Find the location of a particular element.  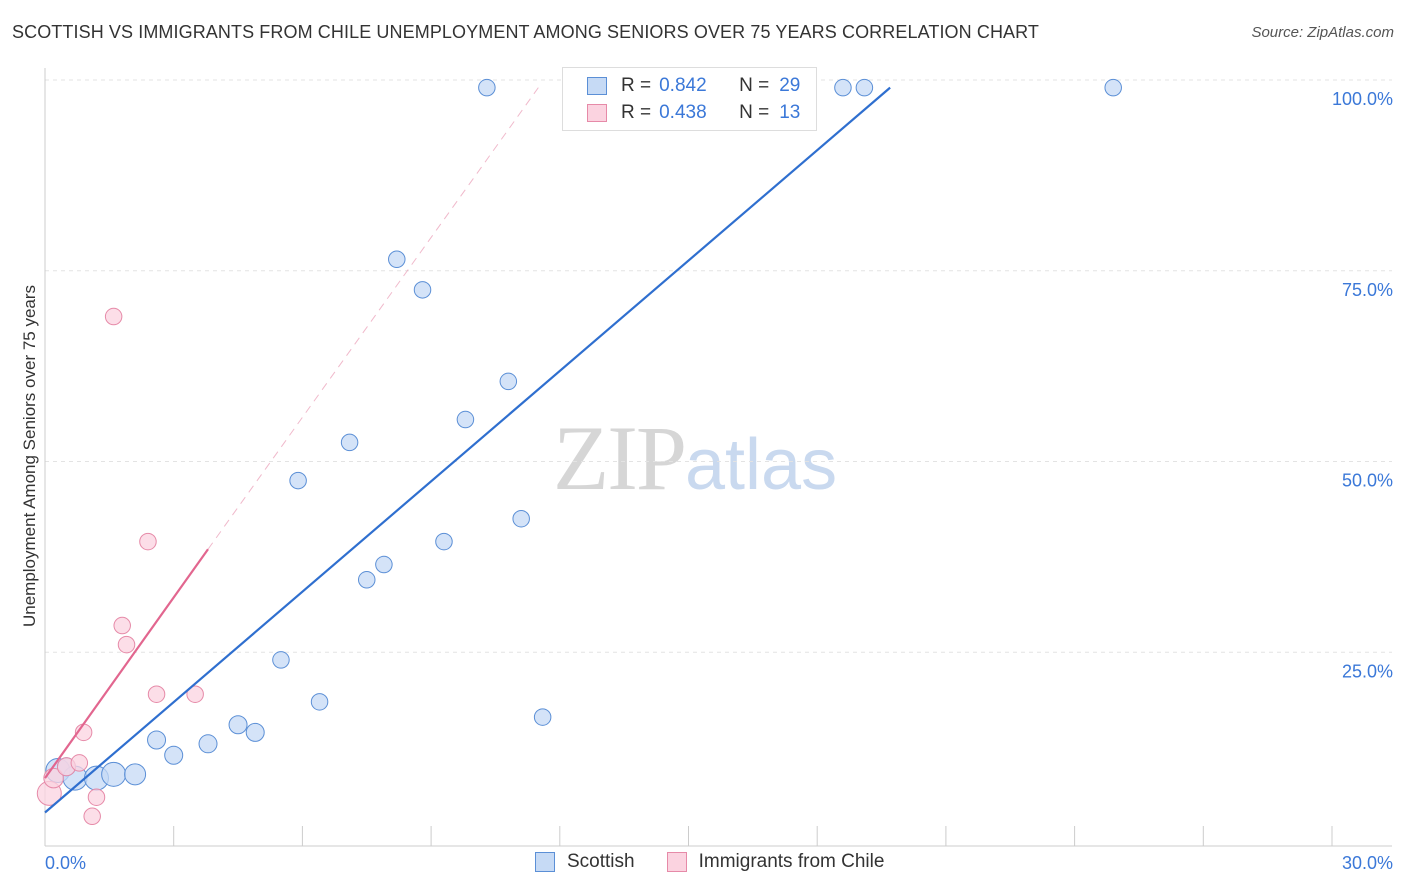

legend-r-value: 0.438 is located at coordinates (683, 112).